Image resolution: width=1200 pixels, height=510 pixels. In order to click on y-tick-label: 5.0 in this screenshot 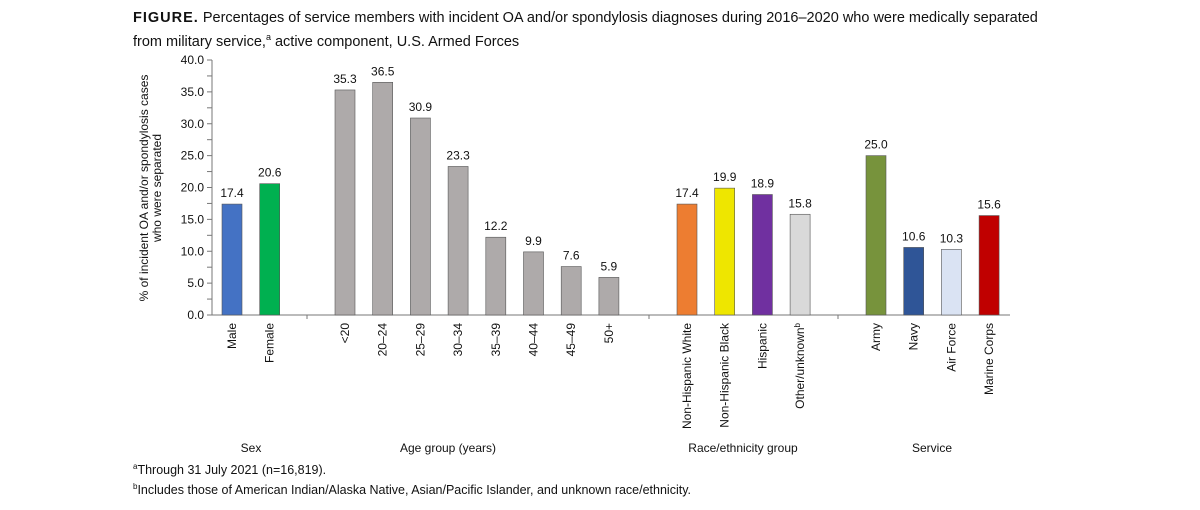, I will do `click(195, 283)`.